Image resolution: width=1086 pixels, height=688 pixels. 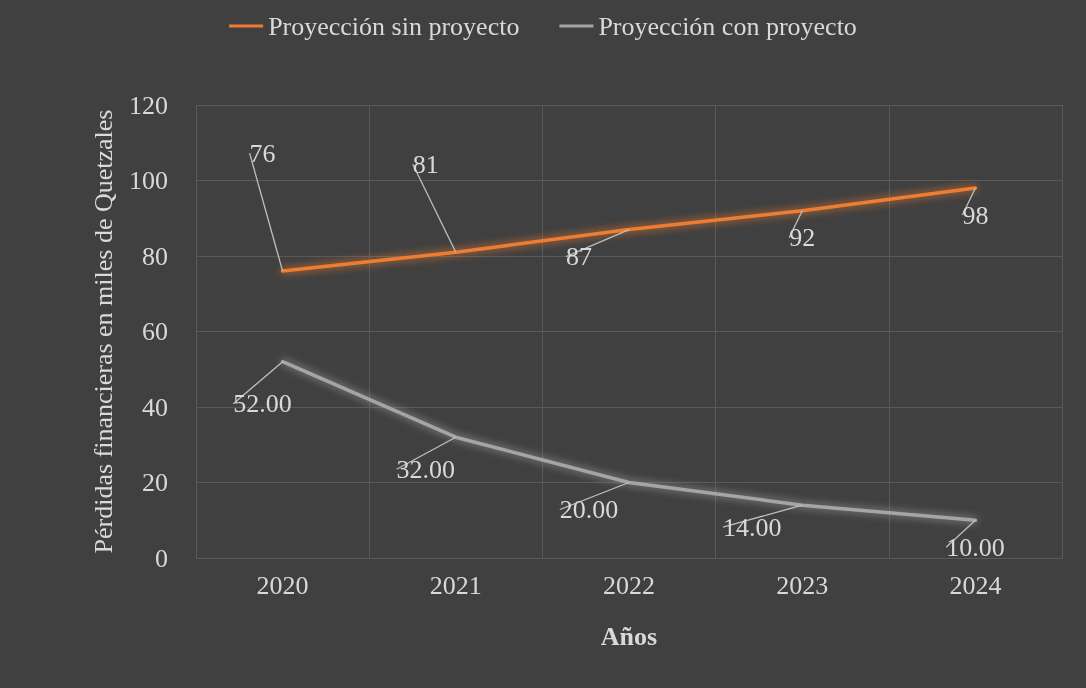 I want to click on y-tick-label: 120, so click(x=148, y=105).